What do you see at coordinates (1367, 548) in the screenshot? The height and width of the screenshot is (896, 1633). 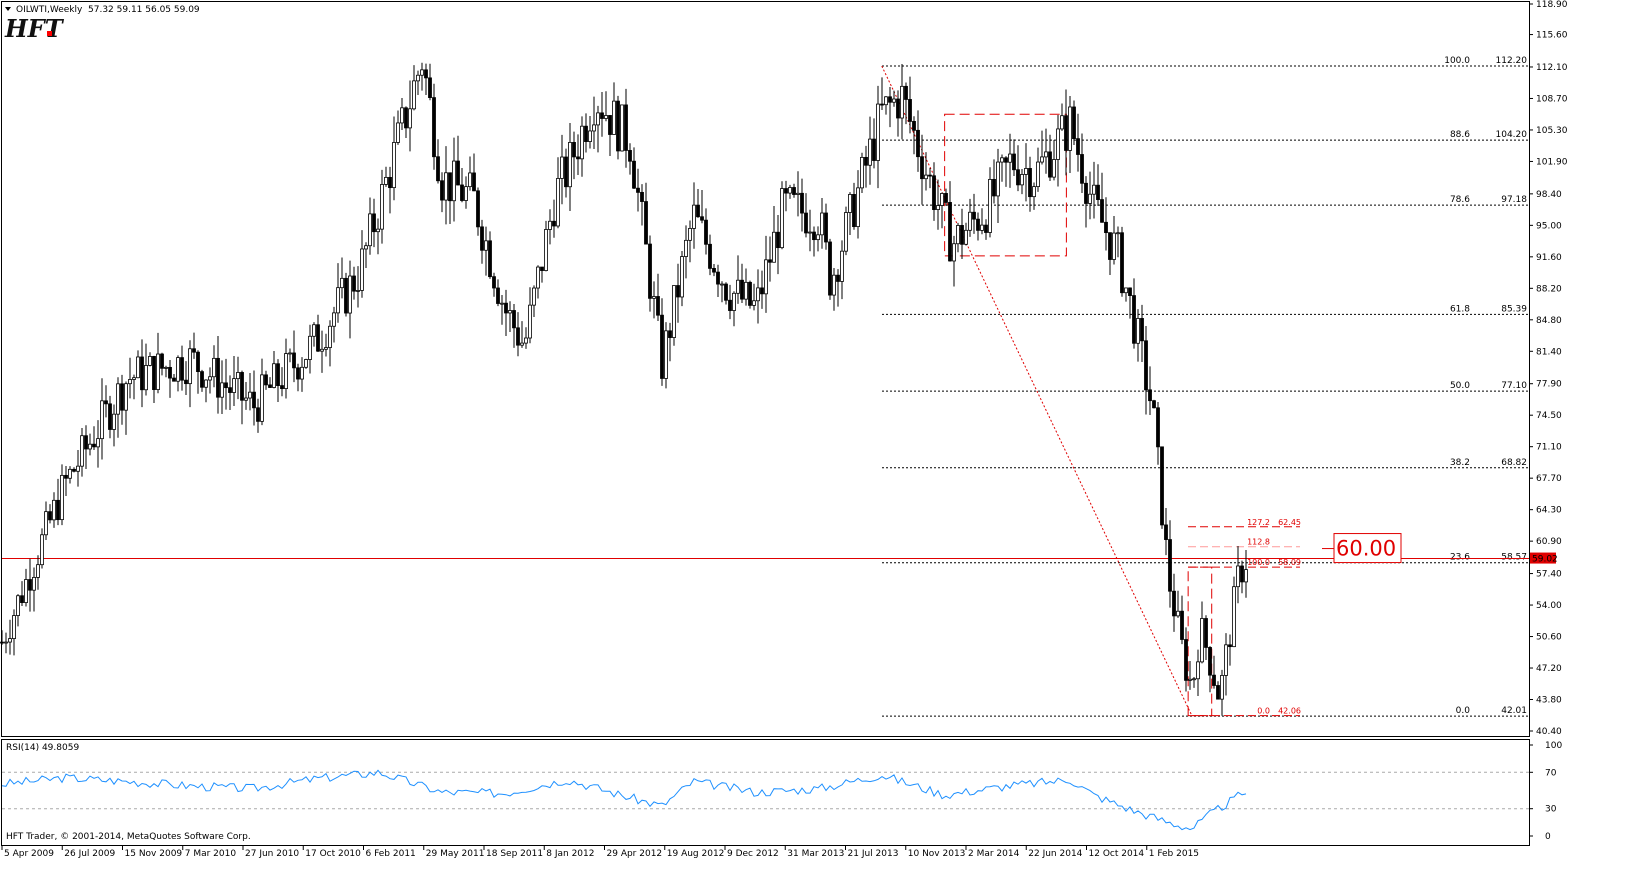 I see `level-box` at bounding box center [1367, 548].